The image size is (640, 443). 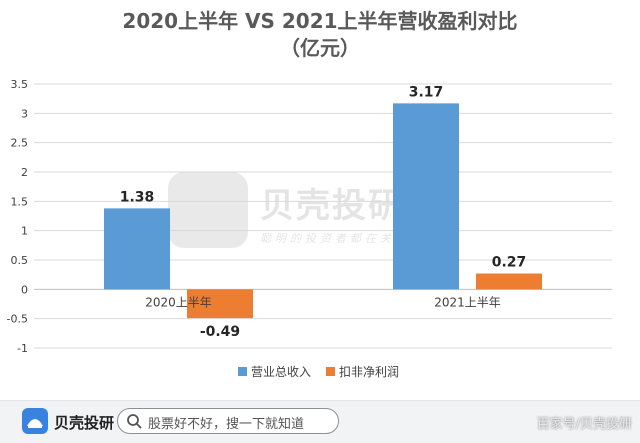 I want to click on y-tick-label: 2, so click(x=24, y=172).